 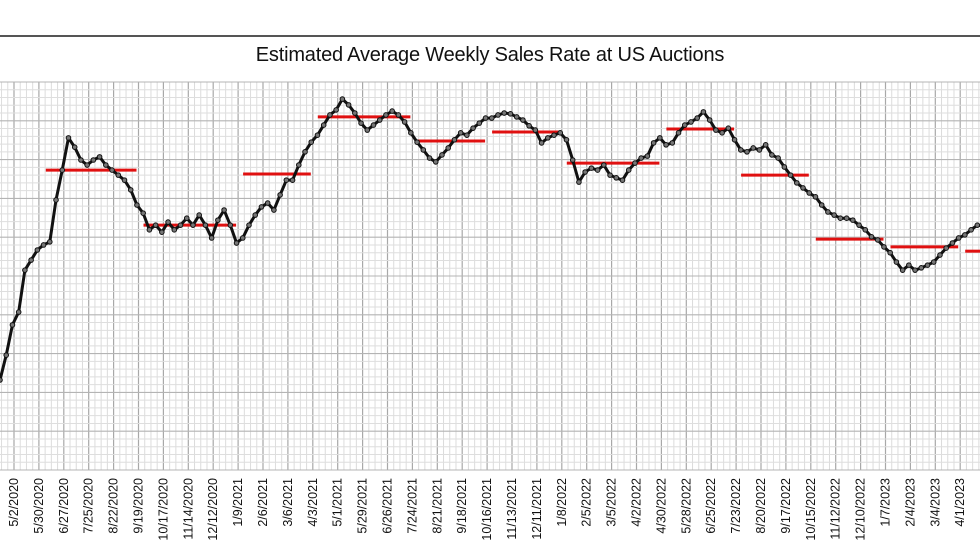 What do you see at coordinates (935, 502) in the screenshot?
I see `x-tick-label: 3/4/2023` at bounding box center [935, 502].